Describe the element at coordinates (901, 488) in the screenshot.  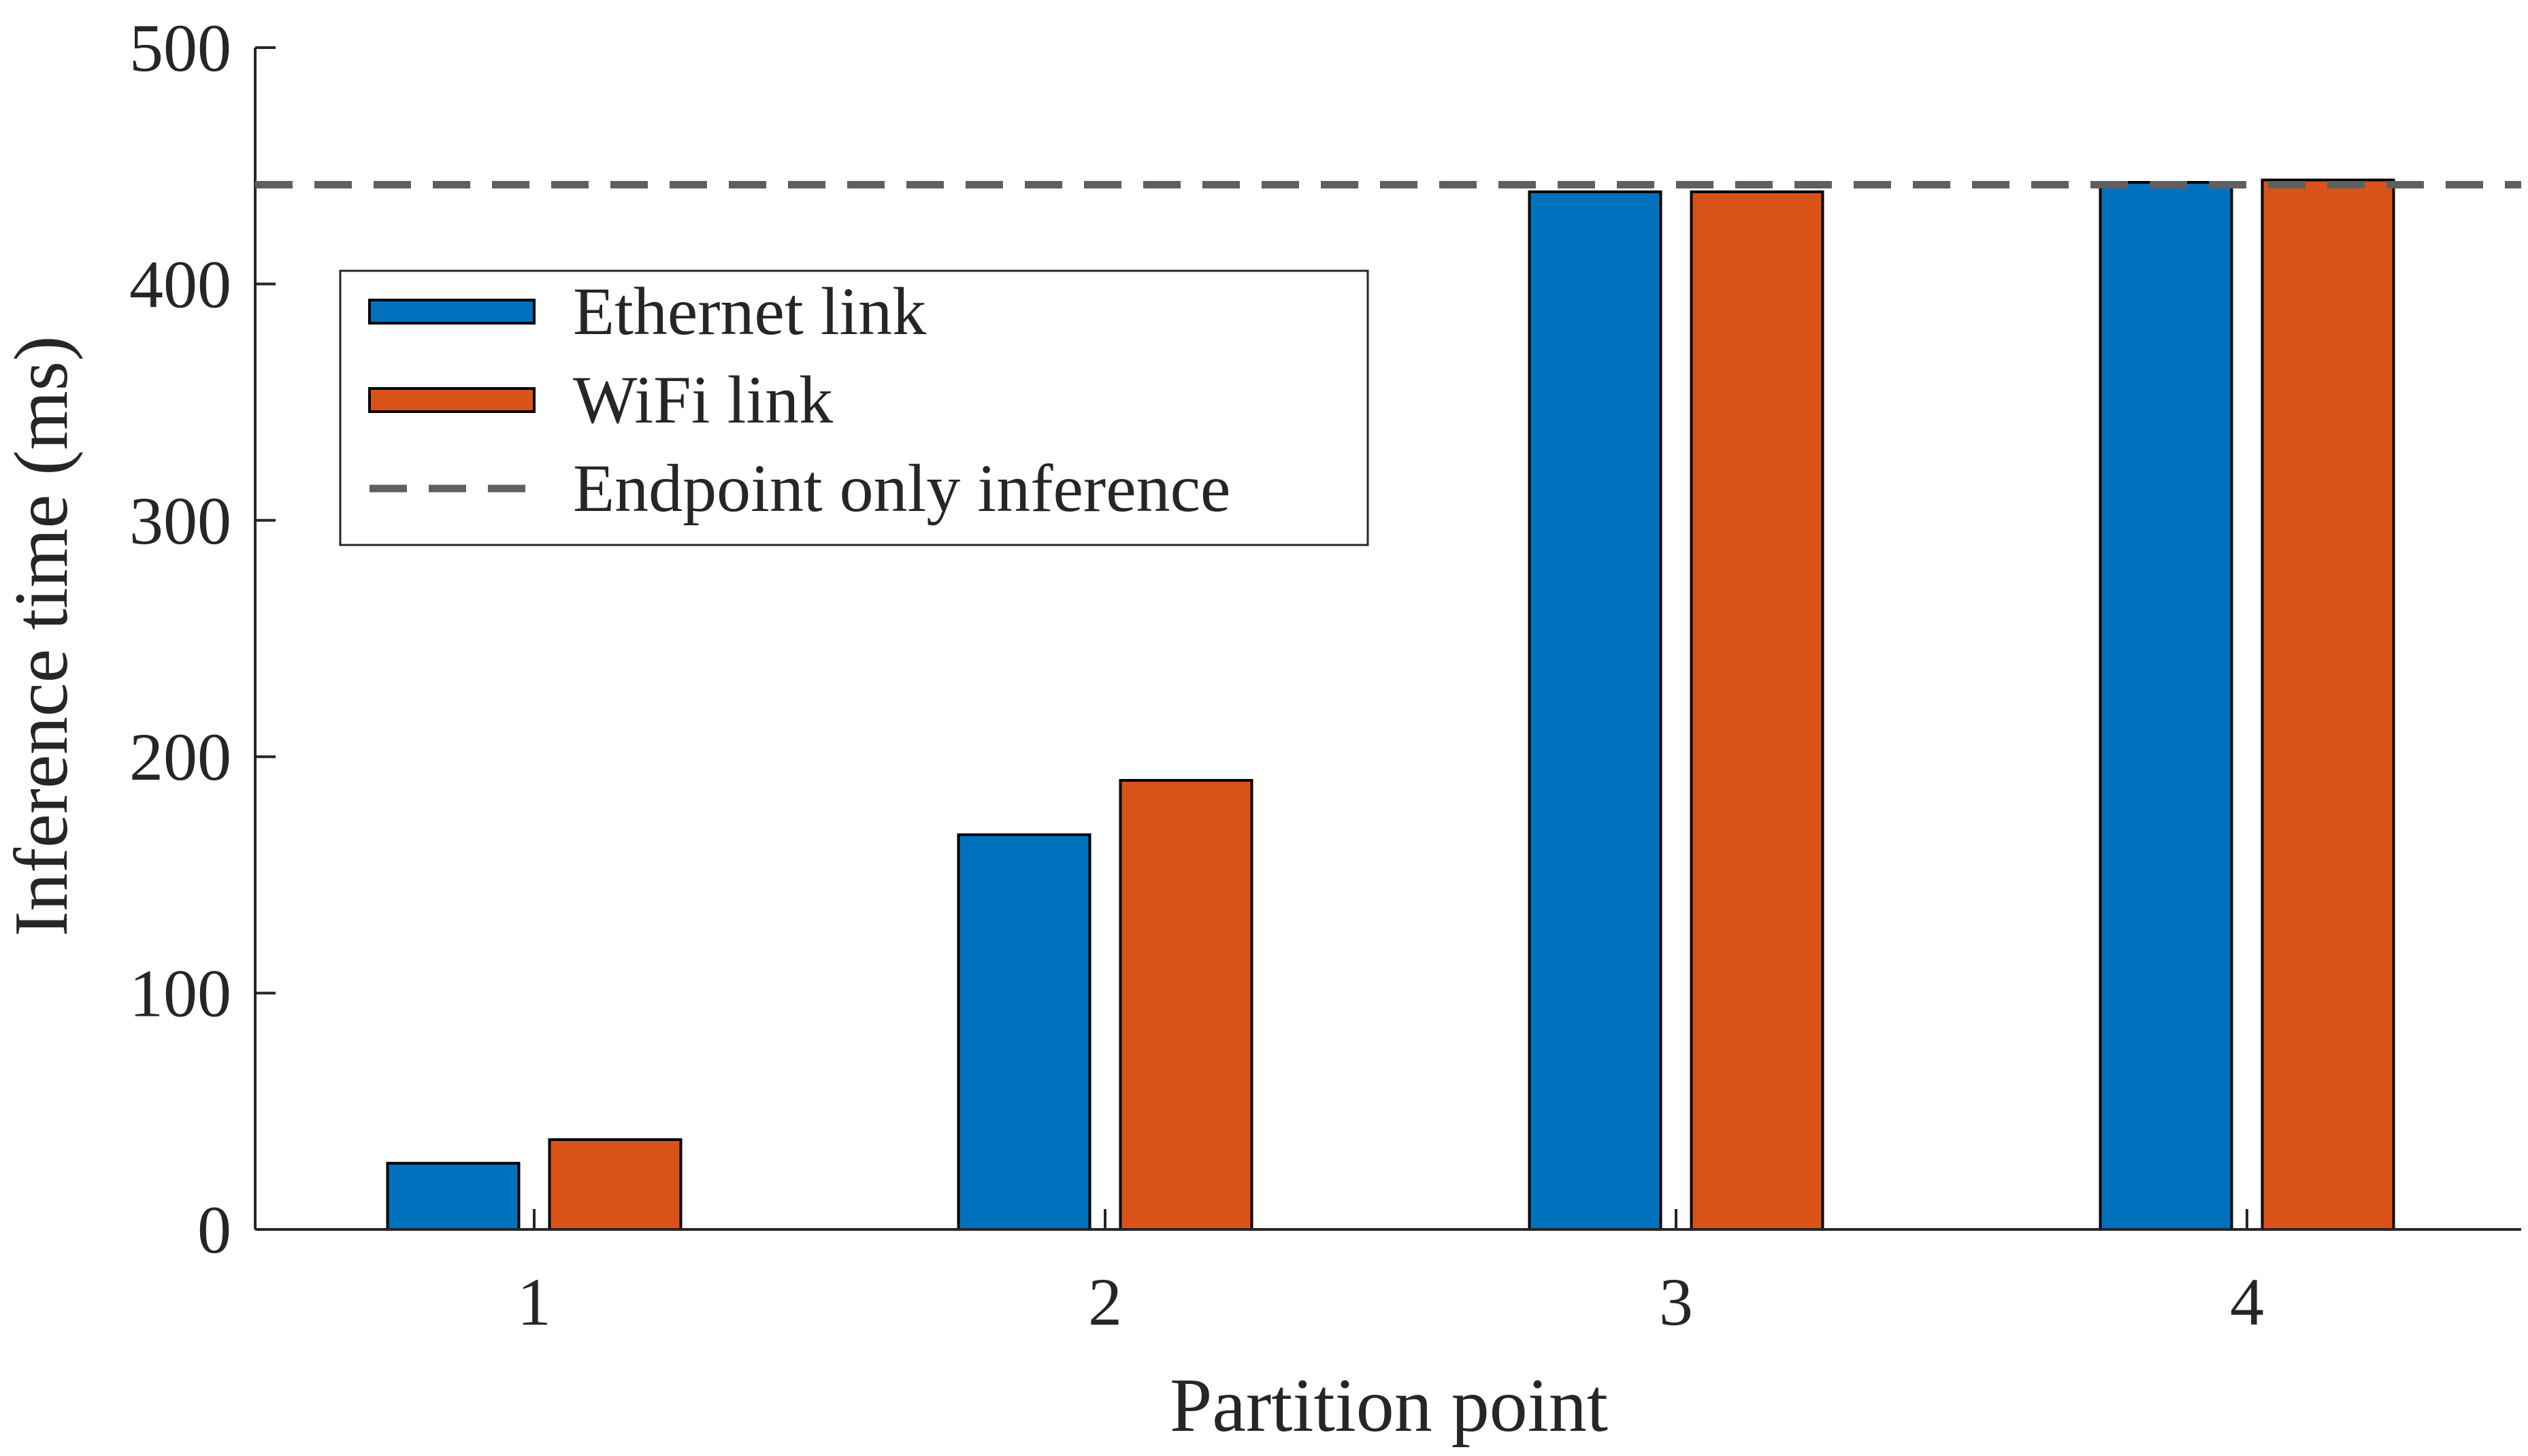
I see `legend-label-endpoint-only-inference: Endpoint only inference` at that location.